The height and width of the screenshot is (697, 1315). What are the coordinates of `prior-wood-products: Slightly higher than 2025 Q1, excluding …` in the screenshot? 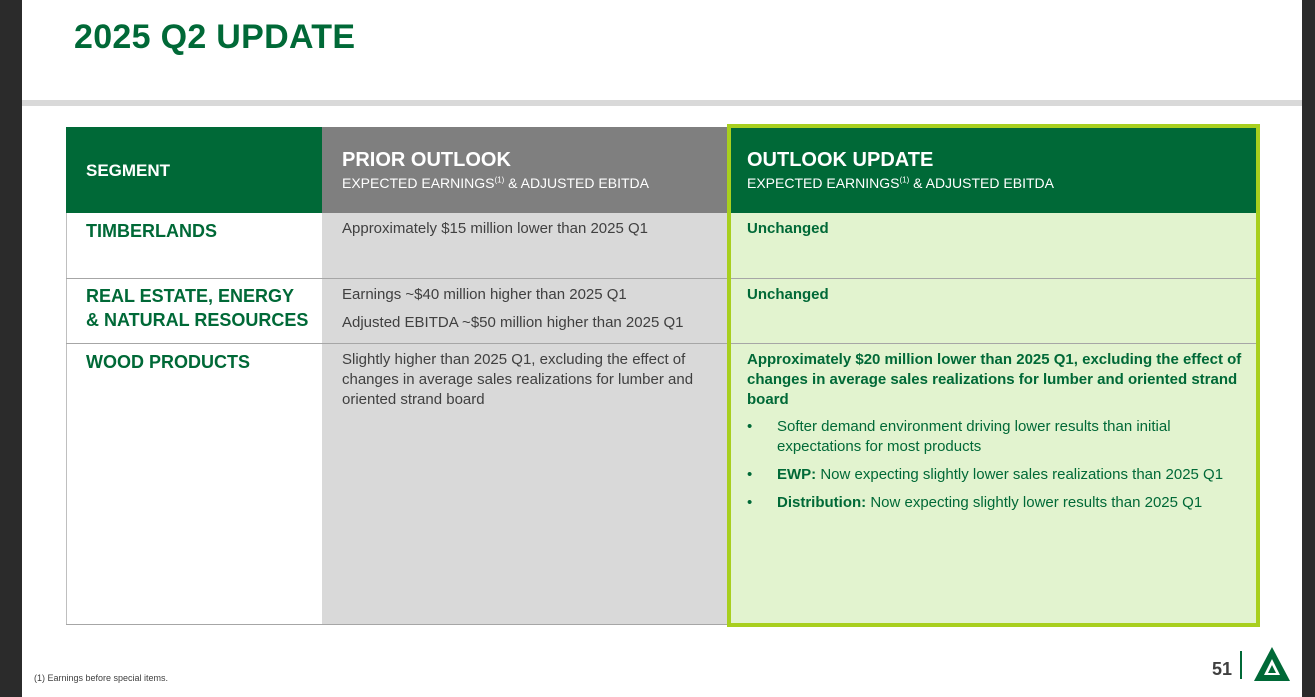 It's located at (518, 379).